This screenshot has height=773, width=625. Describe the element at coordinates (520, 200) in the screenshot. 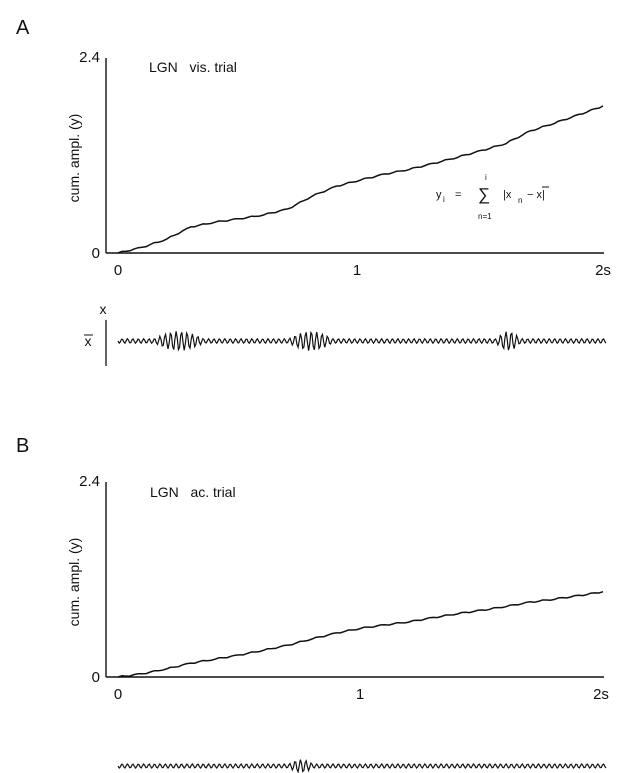

I see `formula-body-sub: n` at that location.